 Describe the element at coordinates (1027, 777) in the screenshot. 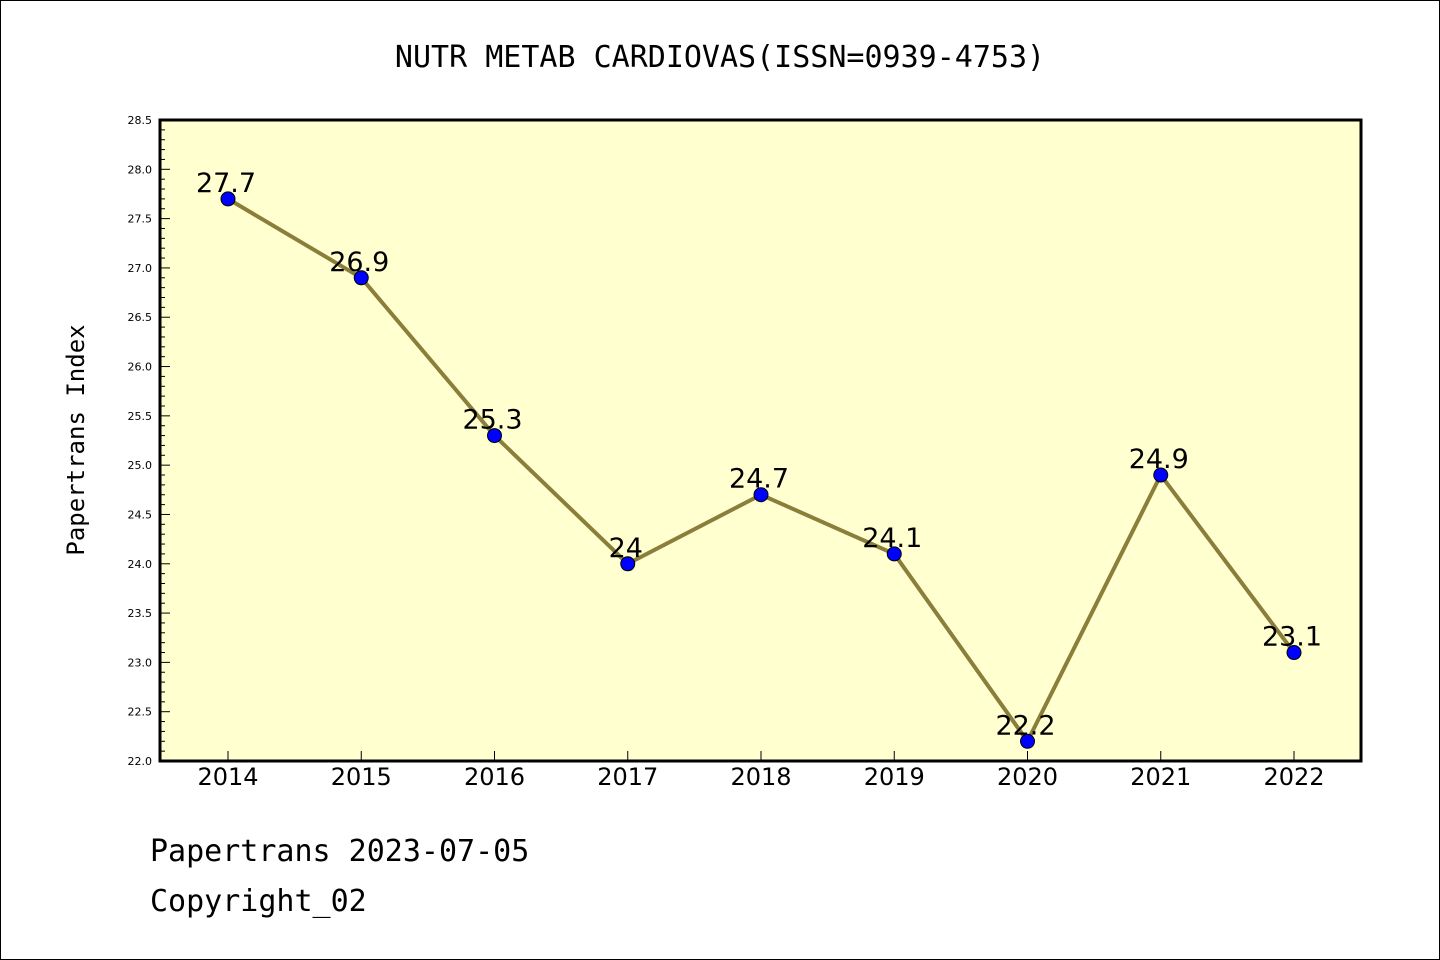

I see `x-tick-label: 2020` at that location.